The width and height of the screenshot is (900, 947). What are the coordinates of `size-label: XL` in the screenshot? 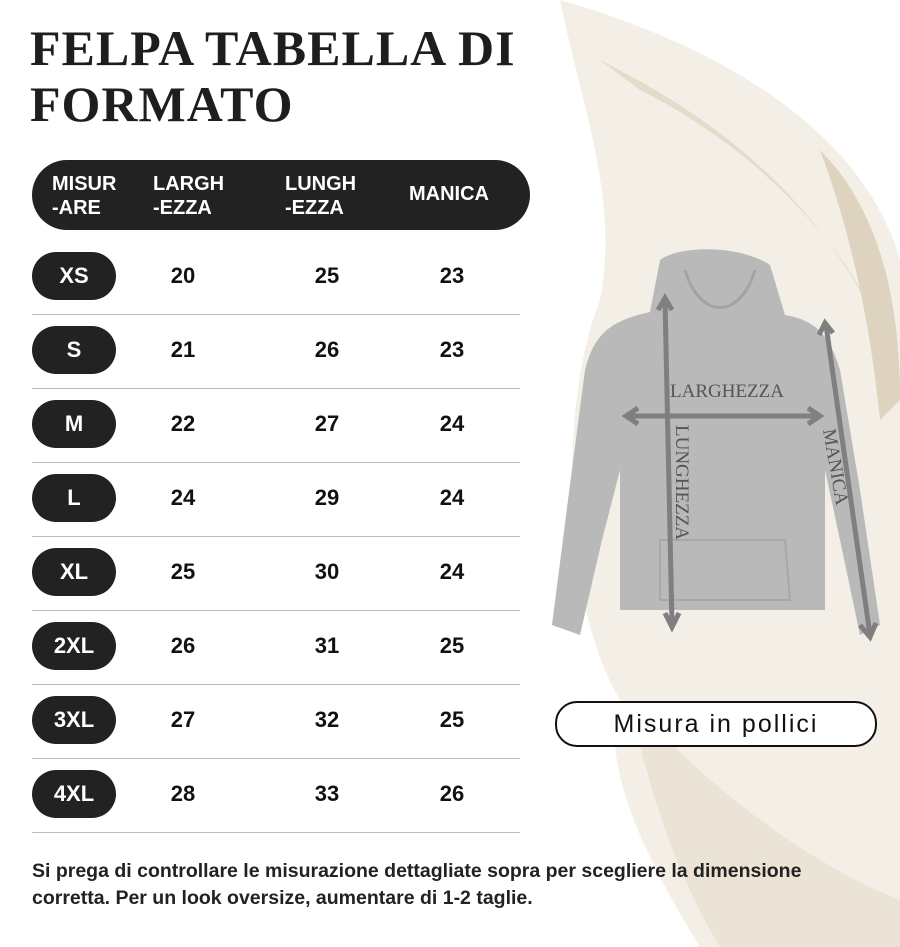 It's located at (74, 572).